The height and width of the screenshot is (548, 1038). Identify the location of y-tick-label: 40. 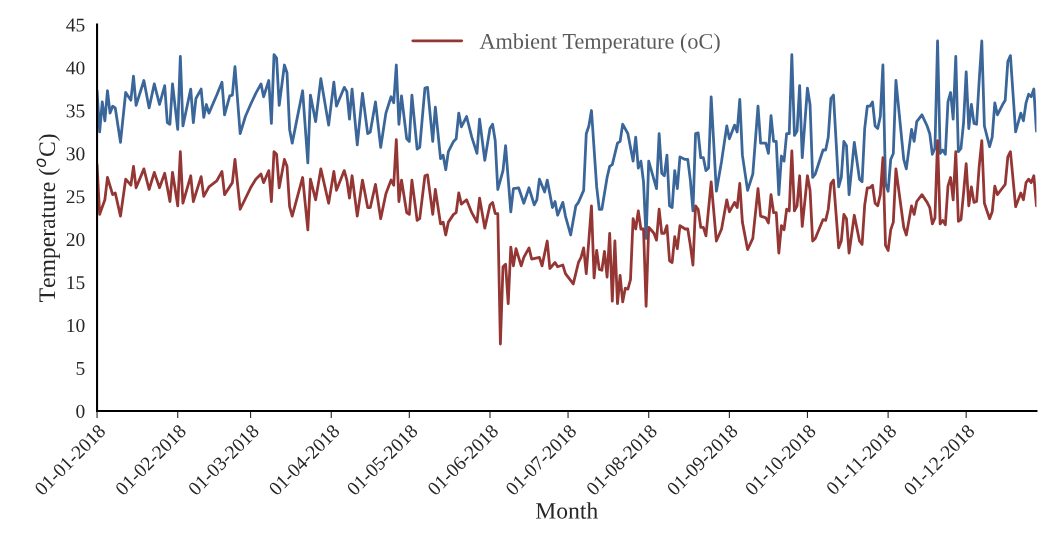
(75, 68).